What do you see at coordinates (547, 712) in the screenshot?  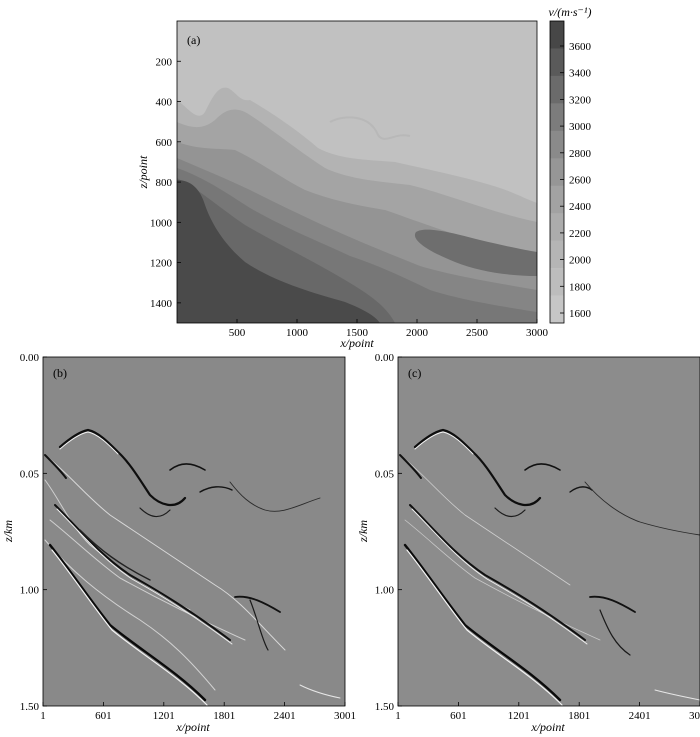 I see `panel-c-x-ticks: 1 601 1201 1801 2401 3001` at bounding box center [547, 712].